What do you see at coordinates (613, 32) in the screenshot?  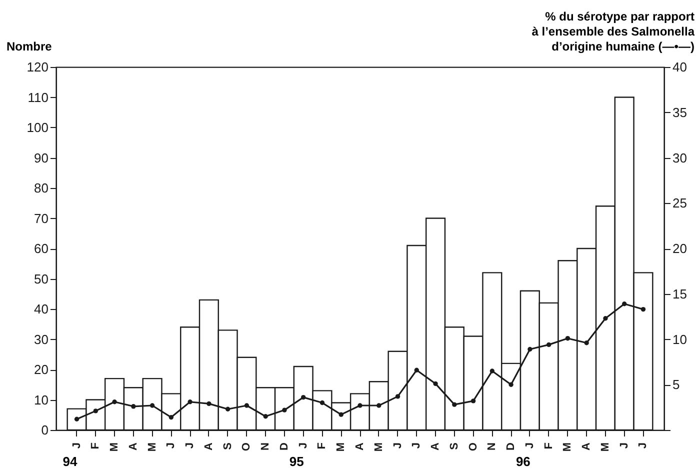 I see `y2-axis-title: % du sérotype par rapport à l’ensemble des Salmonella d’origine humaine (—•—)` at bounding box center [613, 32].